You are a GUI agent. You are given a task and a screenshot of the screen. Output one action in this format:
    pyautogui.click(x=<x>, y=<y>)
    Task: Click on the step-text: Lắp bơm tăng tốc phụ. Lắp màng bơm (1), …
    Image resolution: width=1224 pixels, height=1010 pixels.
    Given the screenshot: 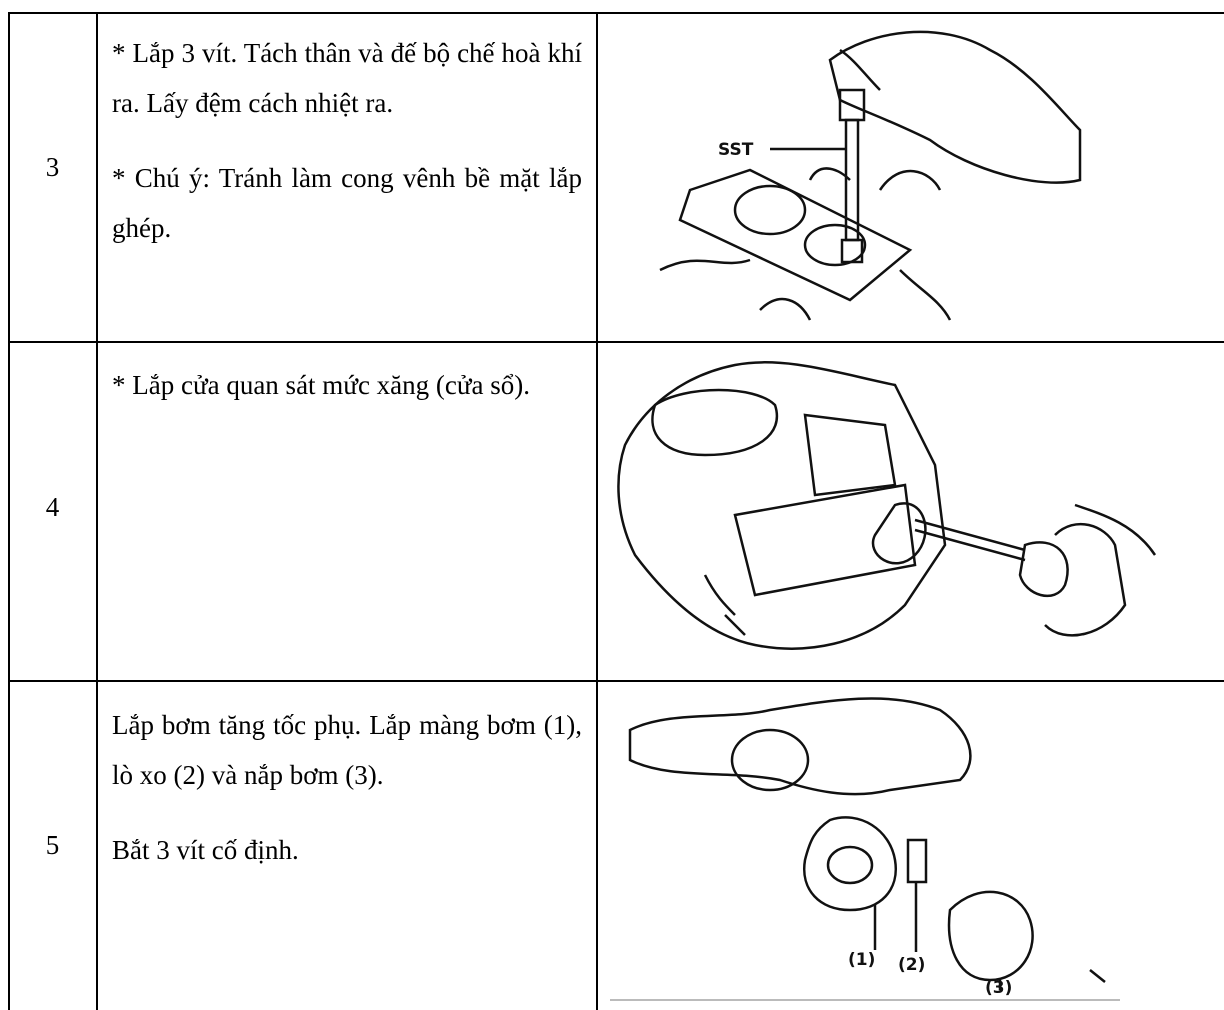 What is the action you would take?
    pyautogui.click(x=347, y=800)
    